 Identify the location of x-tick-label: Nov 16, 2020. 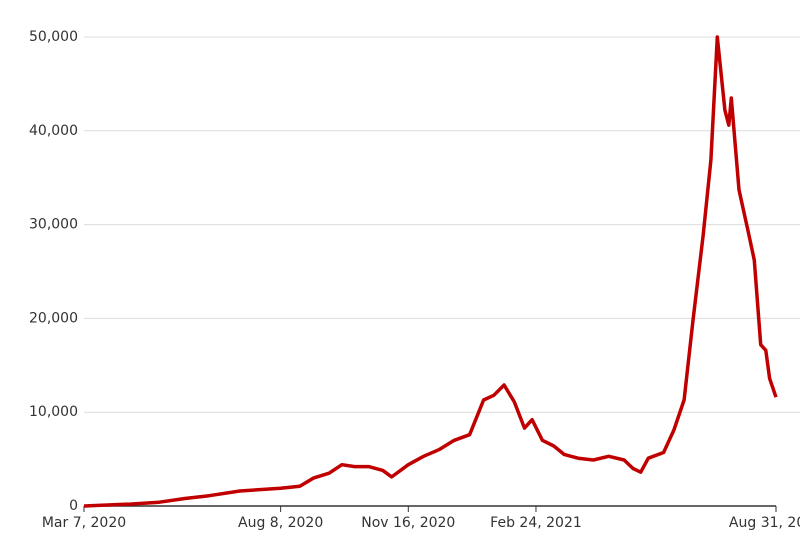
(408, 523).